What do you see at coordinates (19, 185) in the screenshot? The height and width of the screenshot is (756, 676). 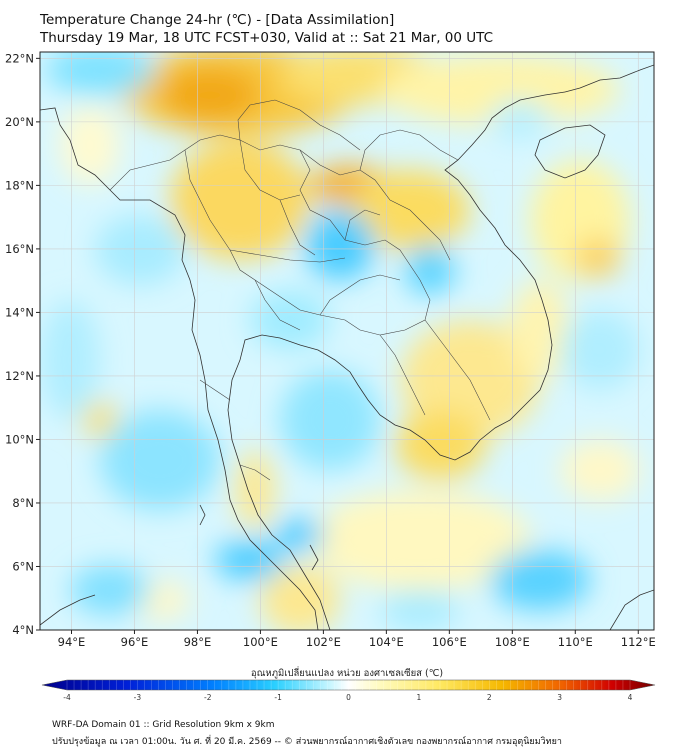 I see `lat-label: 18°N` at bounding box center [19, 185].